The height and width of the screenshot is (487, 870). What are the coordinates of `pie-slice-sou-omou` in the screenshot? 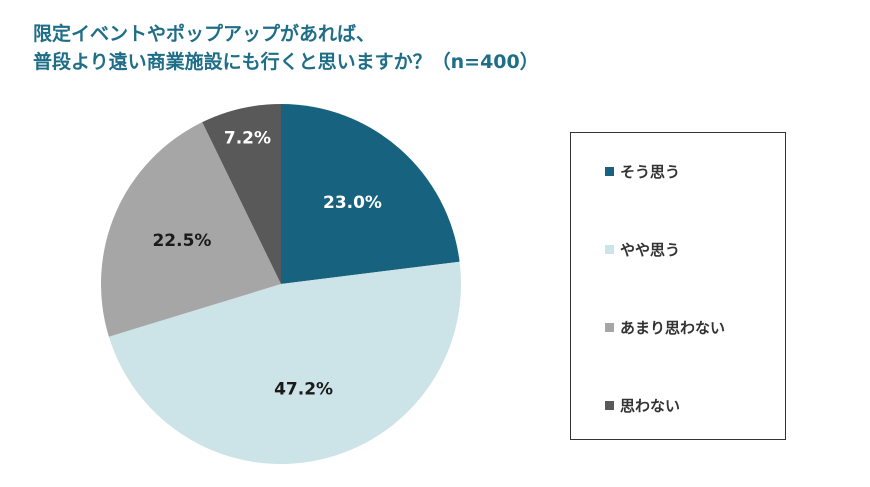 It's located at (370, 194).